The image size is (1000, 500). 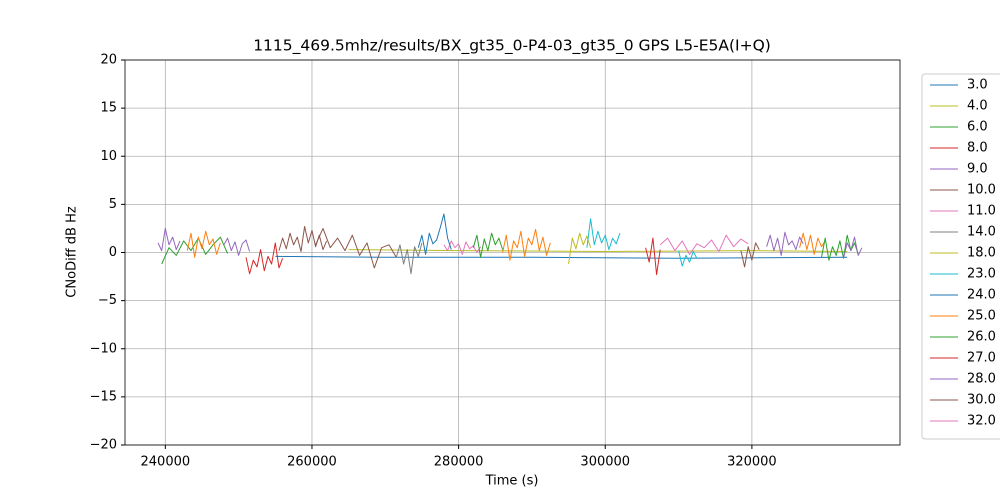 I want to click on x-tick-label: 260000, so click(x=312, y=462).